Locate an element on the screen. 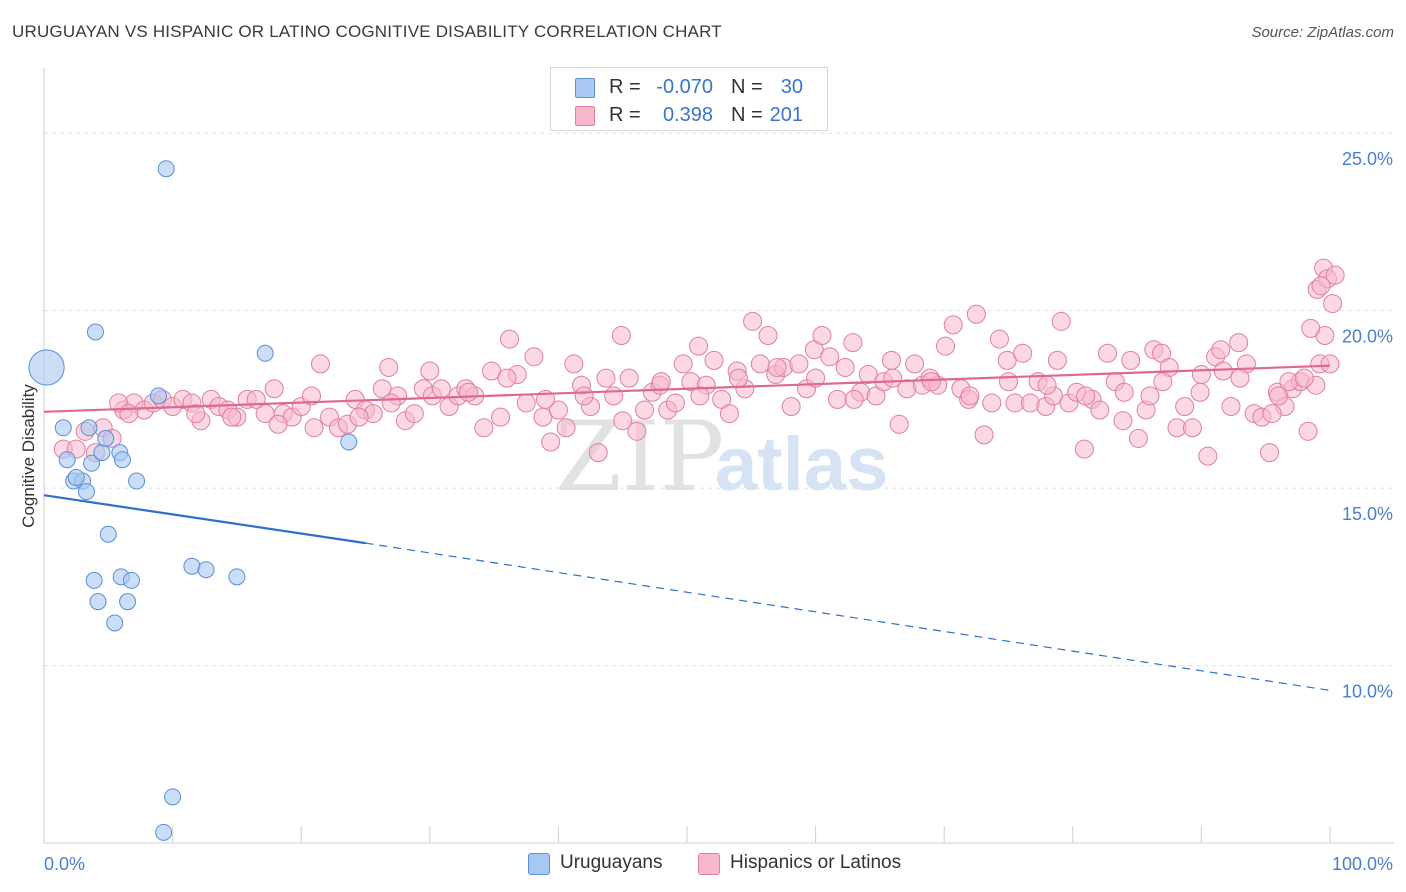 The height and width of the screenshot is (892, 1406). y-tick-label: 15.0% is located at coordinates (1367, 514).